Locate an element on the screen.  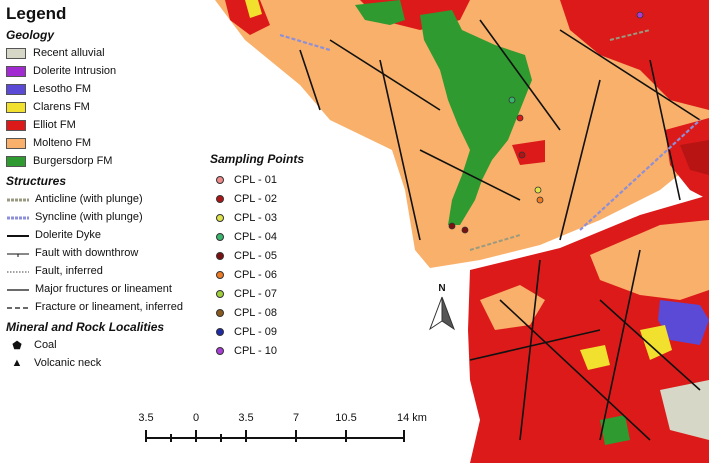
geology-label: Dolerite Intrusion is located at coordinates (75, 71).